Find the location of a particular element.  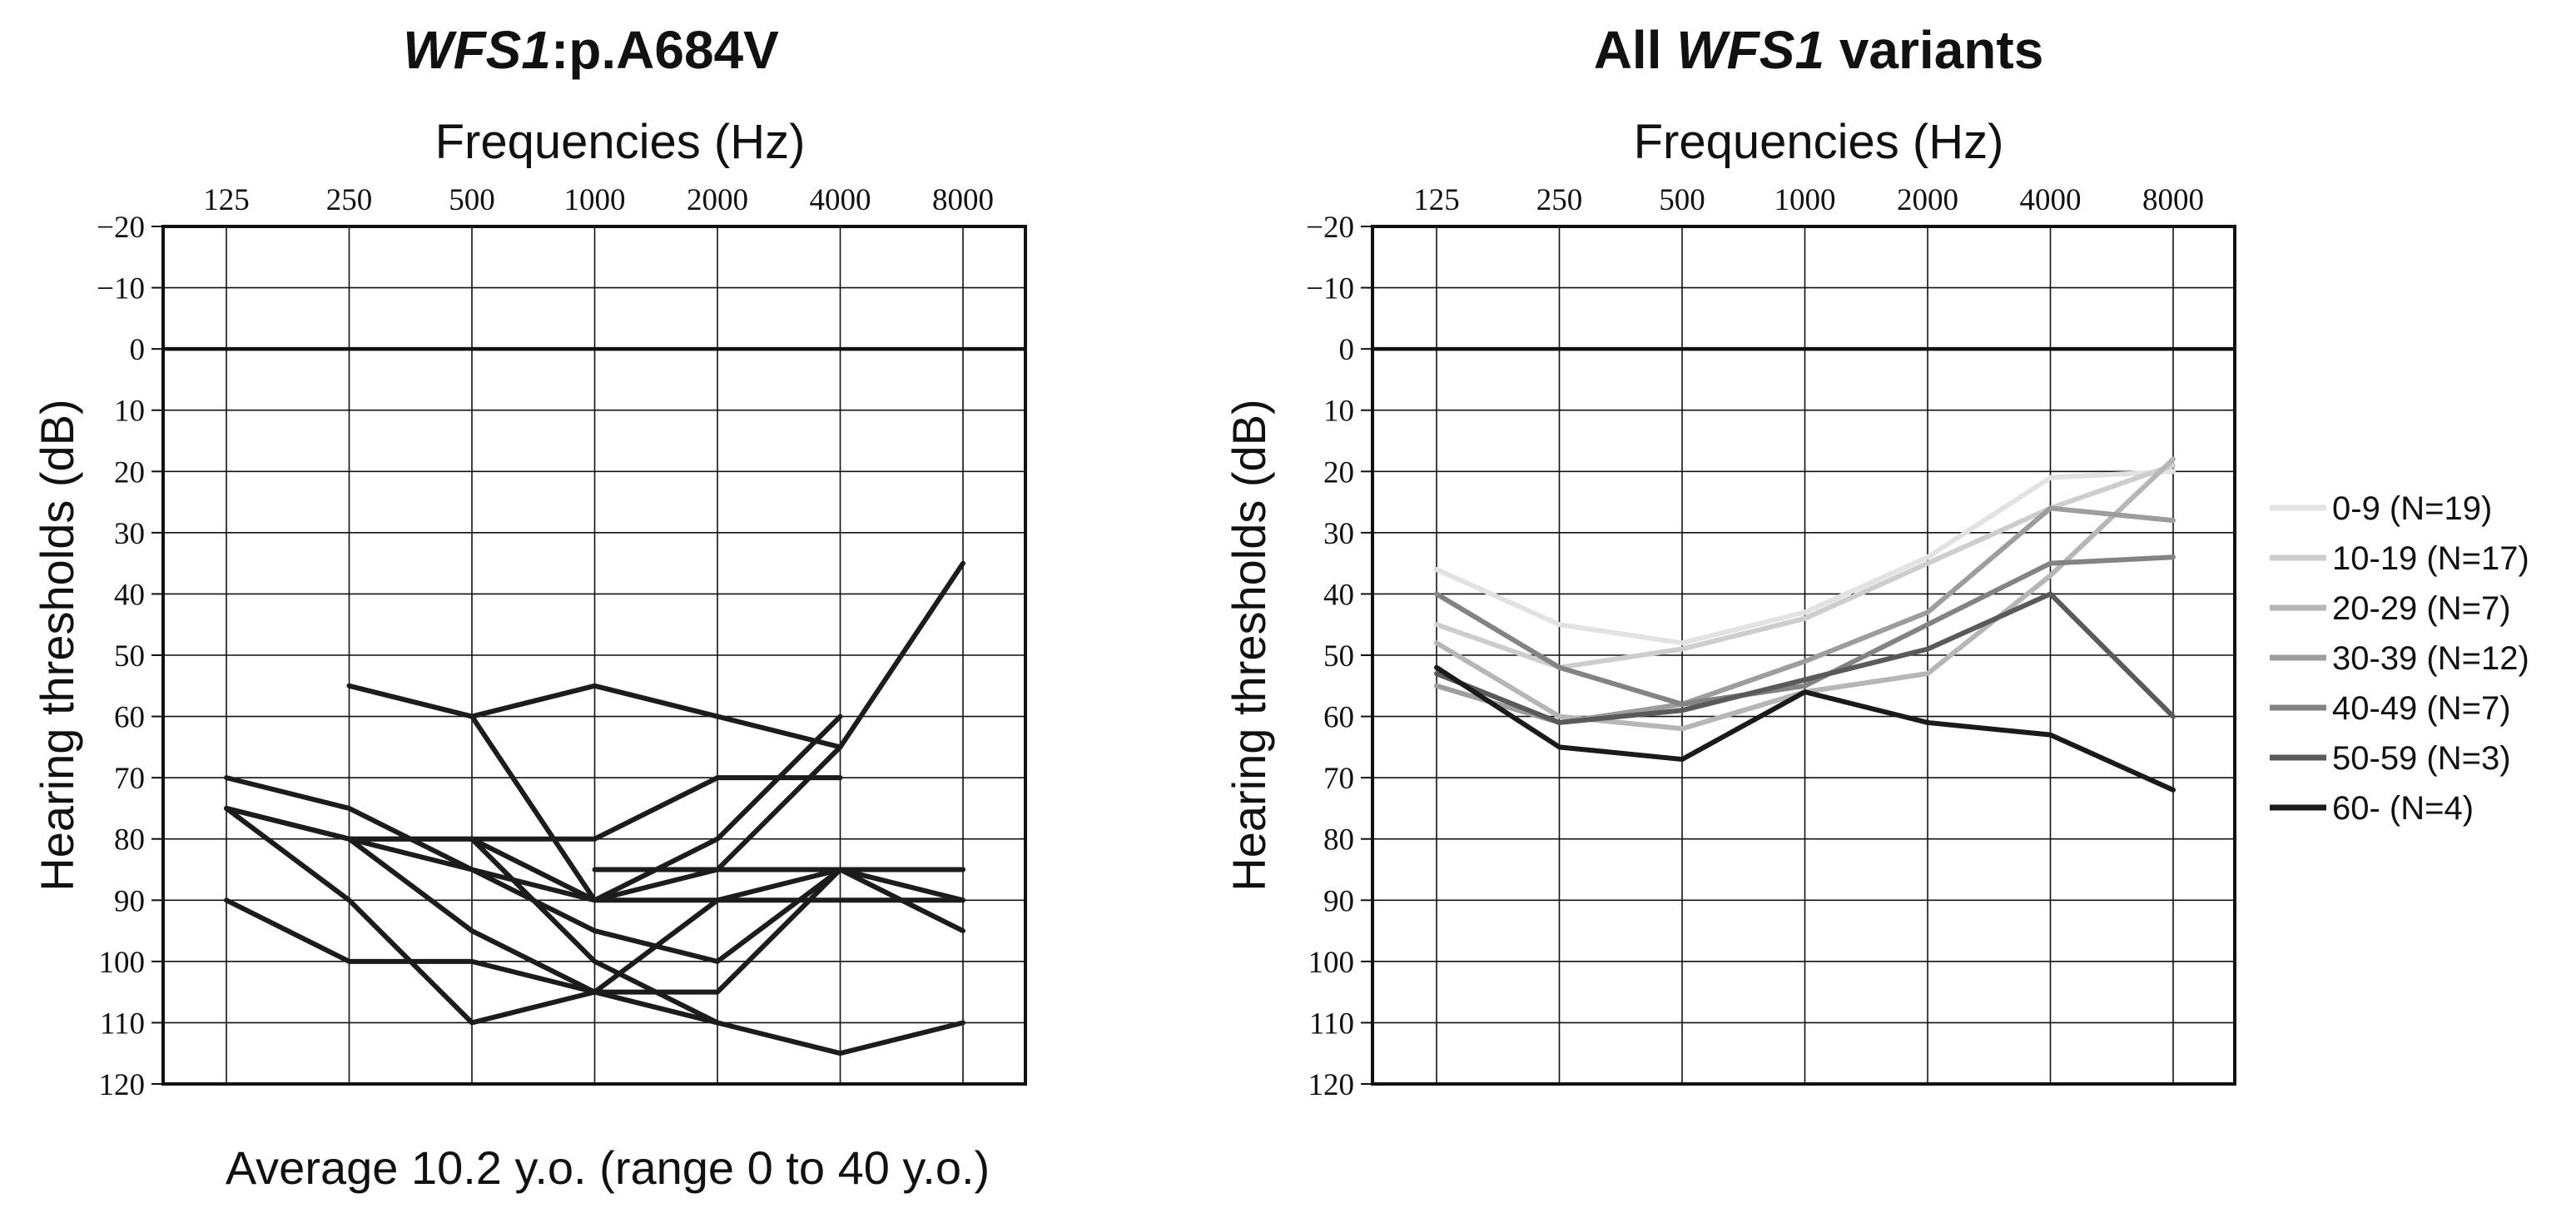

left-x-tick-label: 8000 is located at coordinates (963, 200).